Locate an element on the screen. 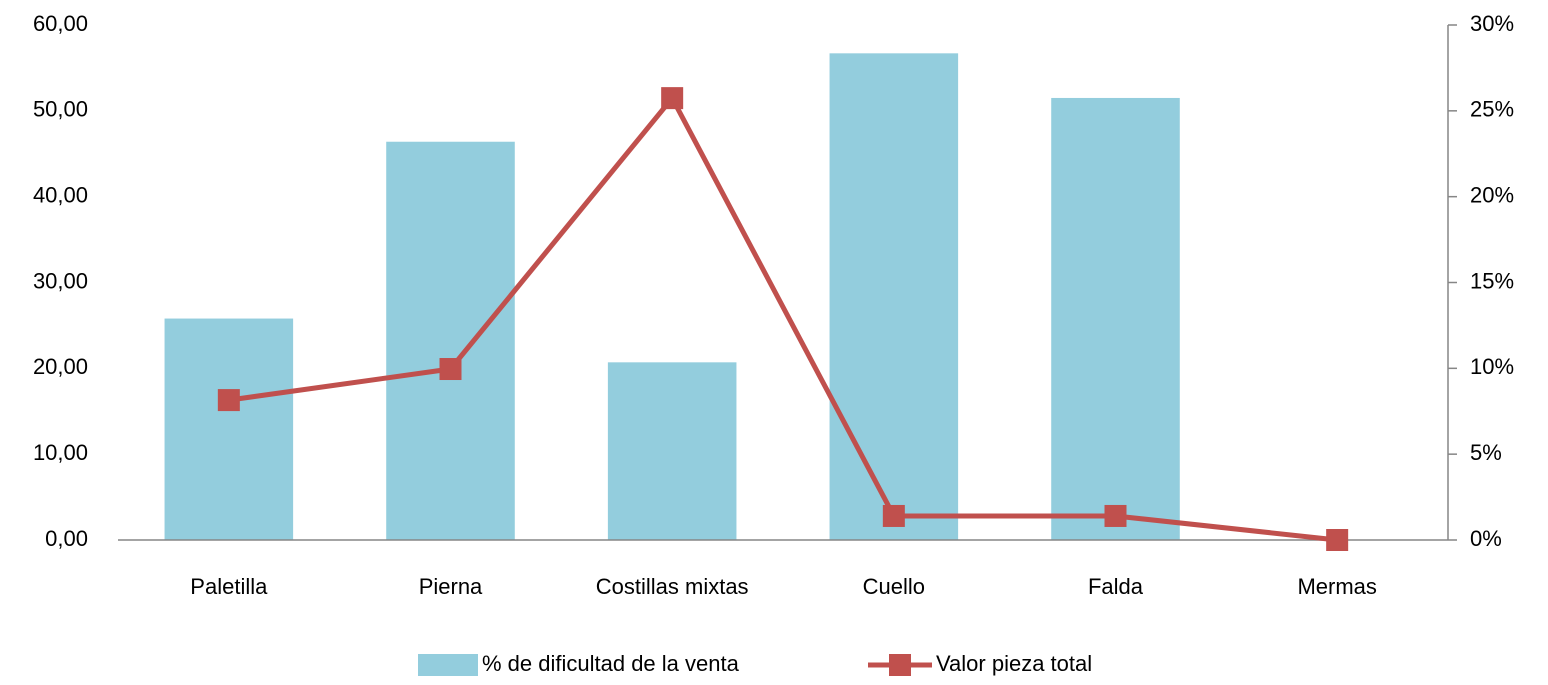  y2-tick-label: 15% is located at coordinates (1492, 280).